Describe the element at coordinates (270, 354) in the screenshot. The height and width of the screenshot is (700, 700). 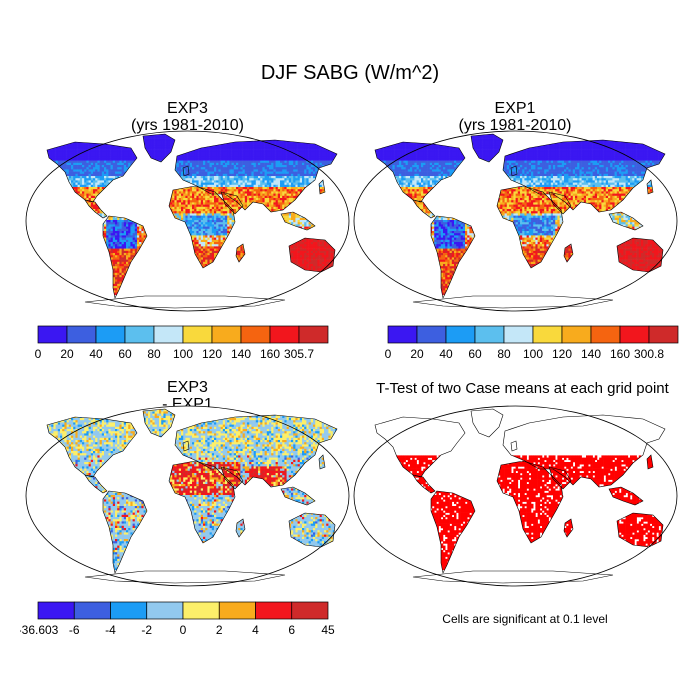
I see `colorbar-exp3-tick-label: 160` at that location.